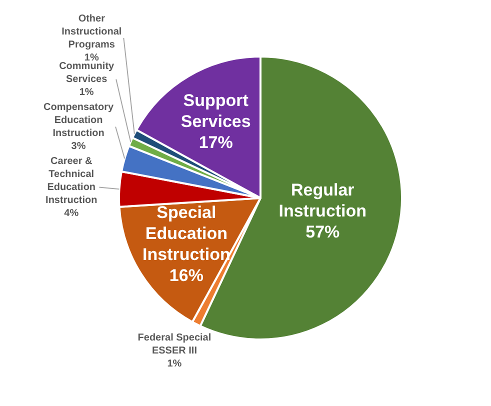  What do you see at coordinates (87, 72) in the screenshot?
I see `slice-label: Community Services` at bounding box center [87, 72].